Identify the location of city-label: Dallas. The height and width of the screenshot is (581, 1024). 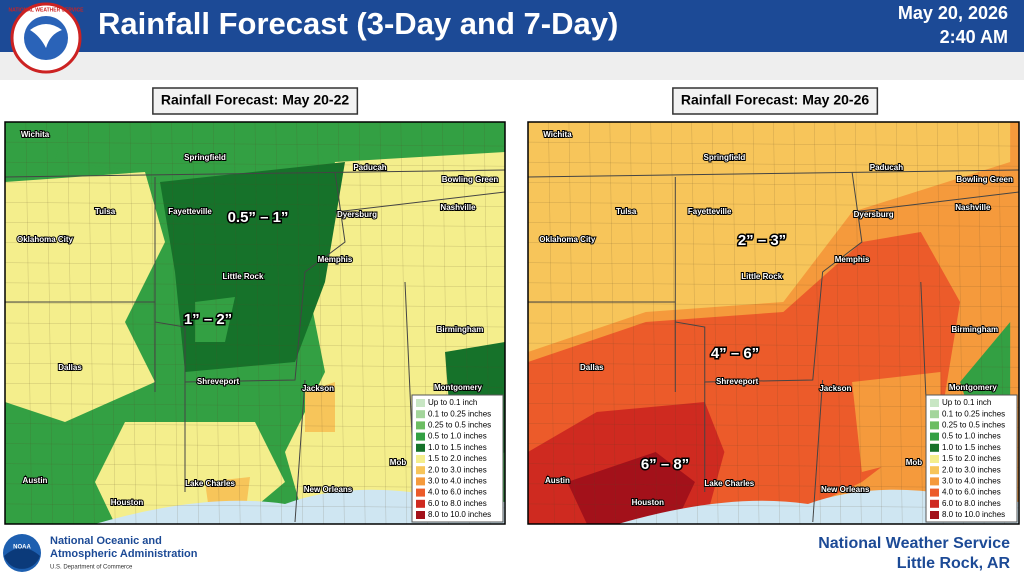
(592, 367).